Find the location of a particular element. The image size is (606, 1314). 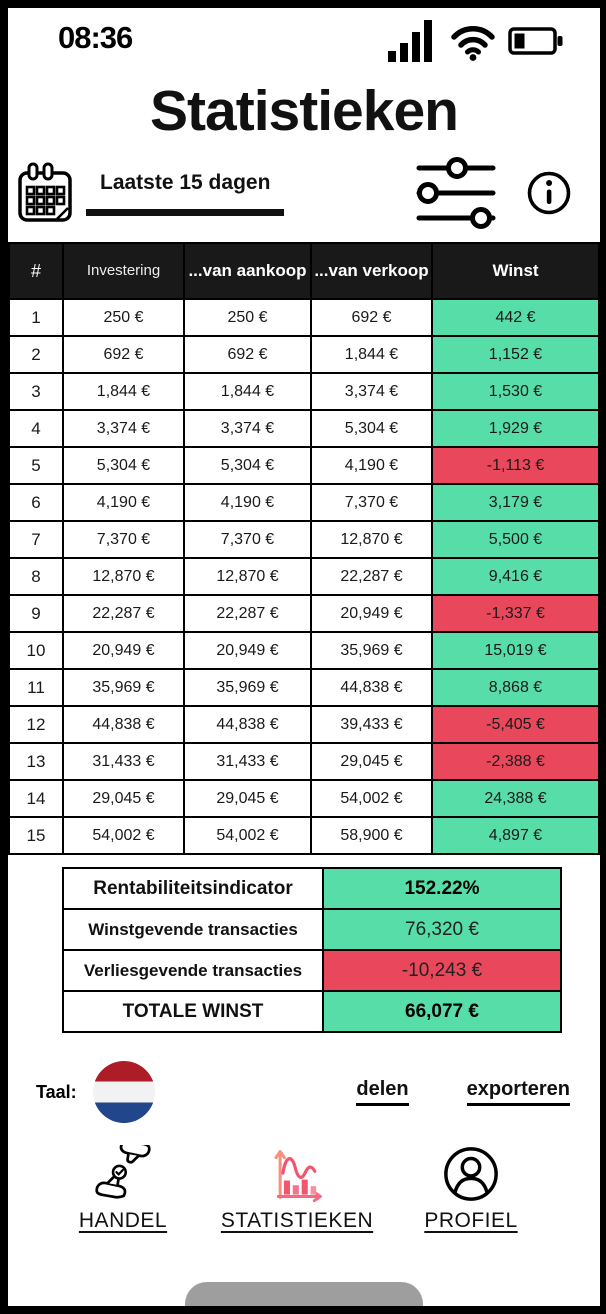

wifi-icon is located at coordinates (473, 43).